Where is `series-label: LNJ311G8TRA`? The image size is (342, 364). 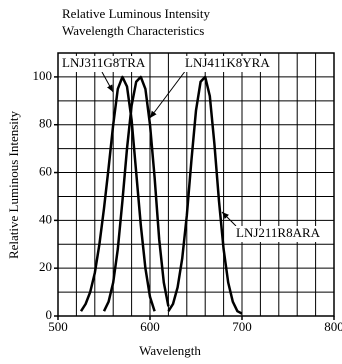 series-label: LNJ311G8TRA is located at coordinates (104, 62).